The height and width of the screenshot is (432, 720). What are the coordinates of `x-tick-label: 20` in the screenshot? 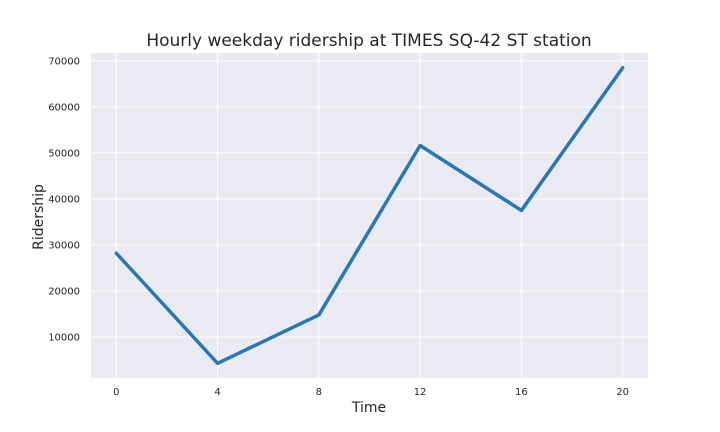 It's located at (622, 392).